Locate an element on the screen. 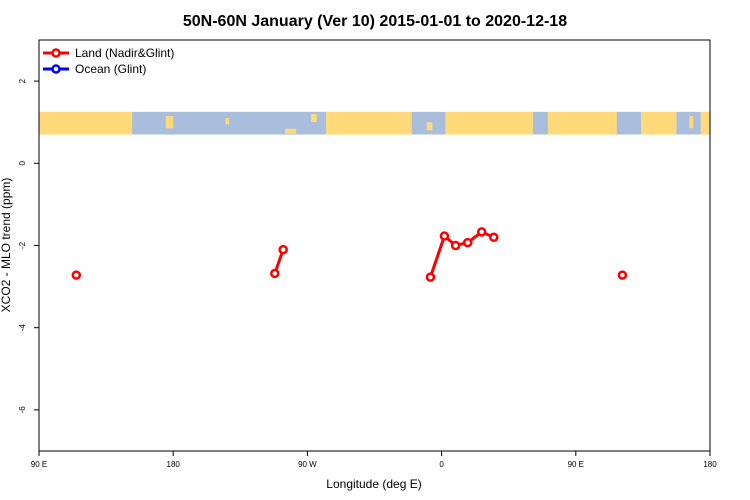 This screenshot has width=750, height=500. y-axis-label: XCO2 - MLO trend (ppm) is located at coordinates (6, 245).